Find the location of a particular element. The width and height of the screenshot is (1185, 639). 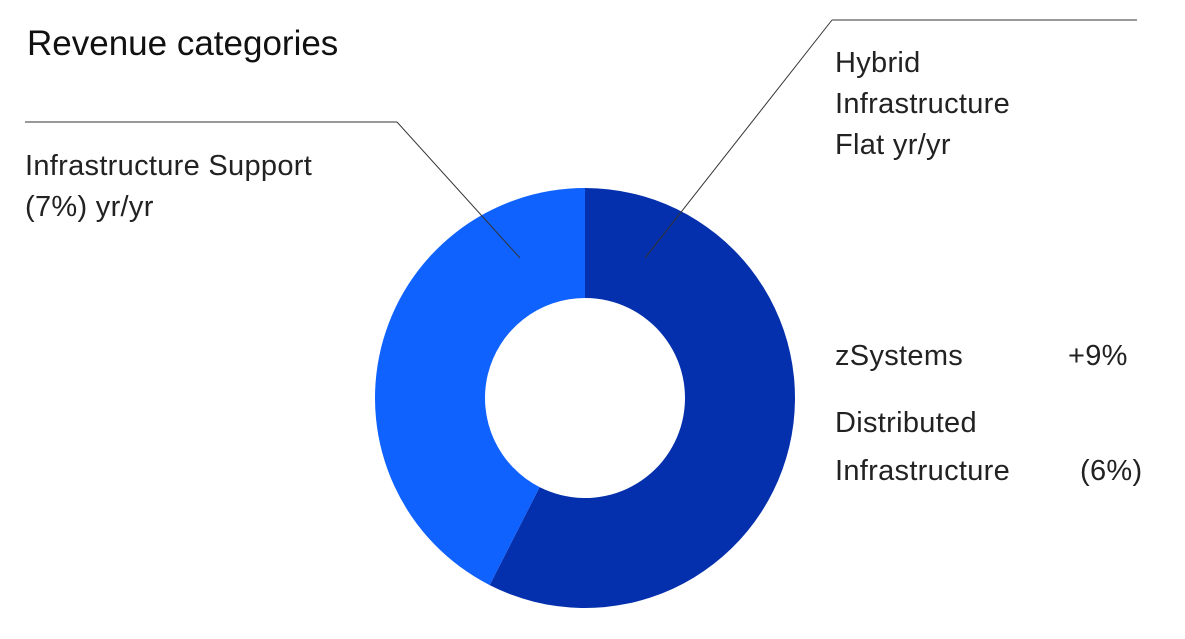

label-hybrid-name: Hybrid Infrastructure is located at coordinates (923, 83).